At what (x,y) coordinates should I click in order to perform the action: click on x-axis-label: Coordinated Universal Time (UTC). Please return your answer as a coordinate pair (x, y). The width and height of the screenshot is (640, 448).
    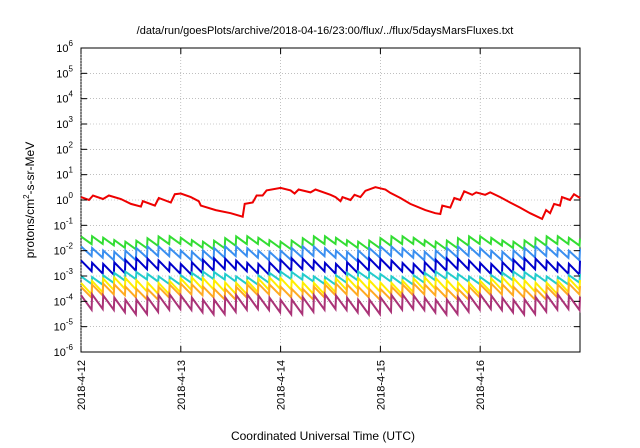
    Looking at the image, I should click on (323, 436).